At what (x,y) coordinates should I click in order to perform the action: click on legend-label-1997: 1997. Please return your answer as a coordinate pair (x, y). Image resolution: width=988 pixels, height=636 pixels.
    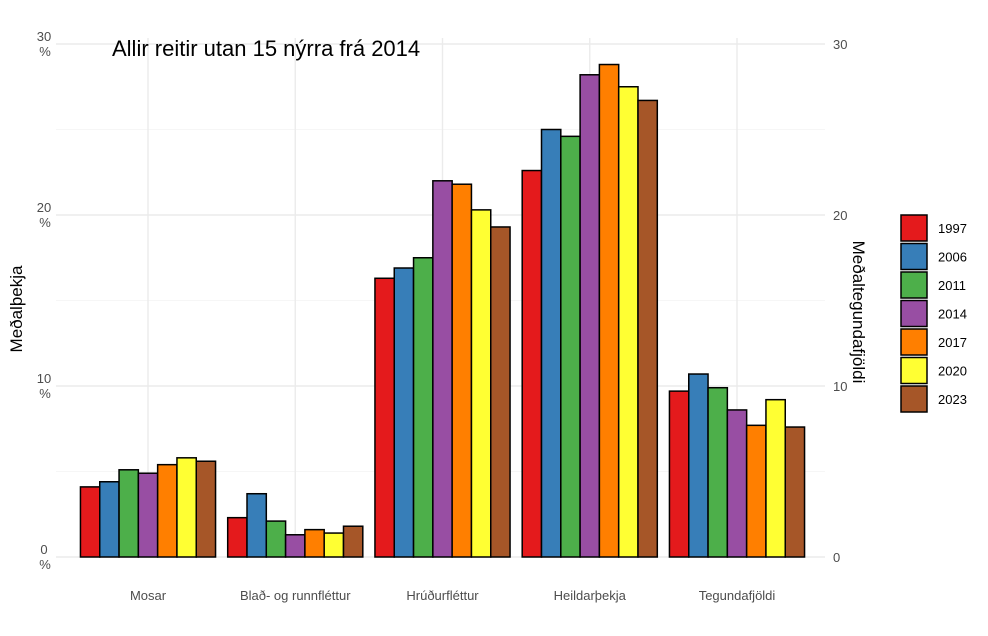
    Looking at the image, I should click on (952, 228).